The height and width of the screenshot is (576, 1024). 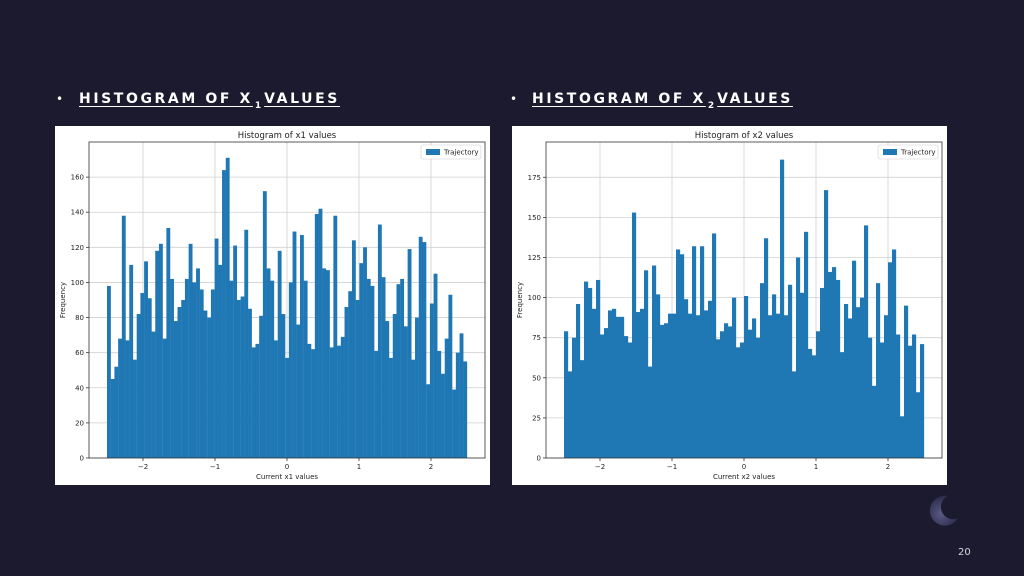 I want to click on chart-1-ytick-label: 25, so click(x=536, y=418).